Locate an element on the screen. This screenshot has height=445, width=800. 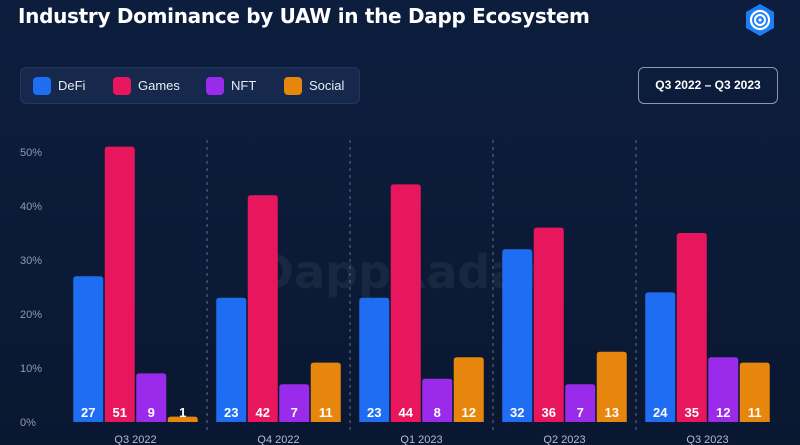
bar-value-label: 27 is located at coordinates (88, 412).